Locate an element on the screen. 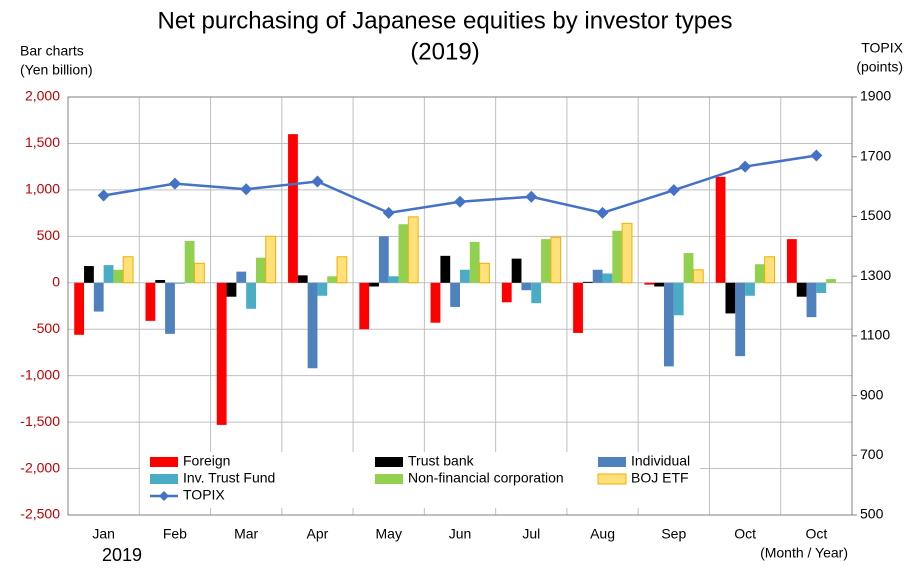 This screenshot has height=568, width=905. y2-tick-label: 500 is located at coordinates (872, 514).